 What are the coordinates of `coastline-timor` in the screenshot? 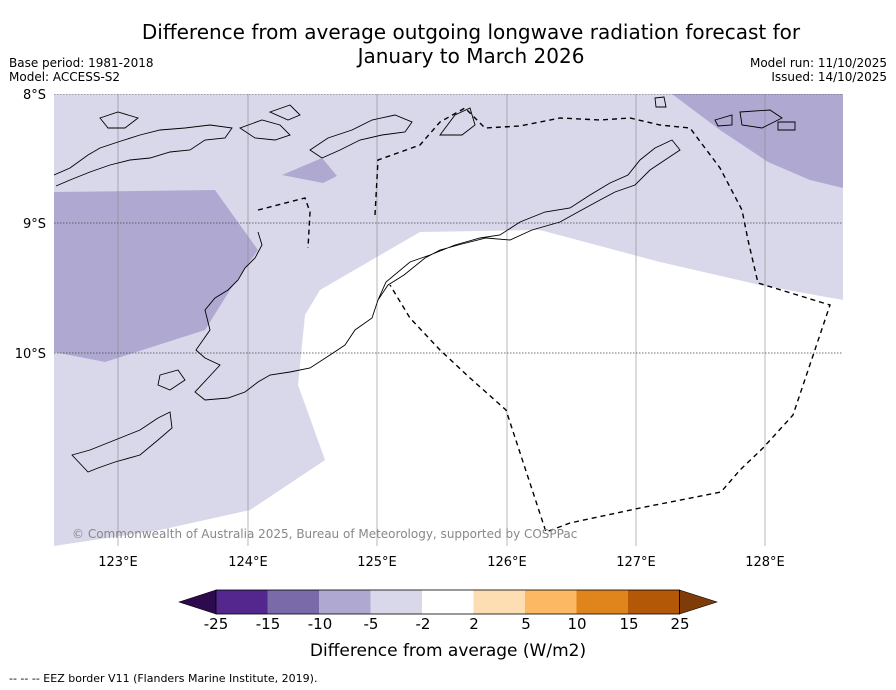 It's located at (529, 220).